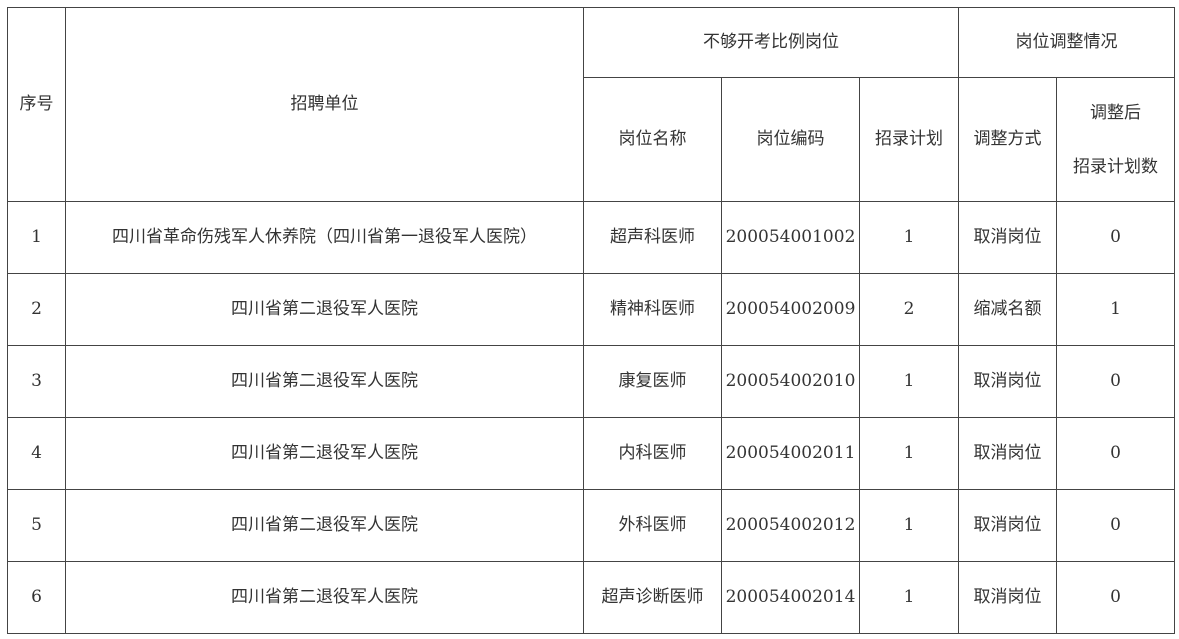 This screenshot has width=1179, height=639. What do you see at coordinates (652, 597) in the screenshot?
I see `cell-post-name: 超声诊断医师` at bounding box center [652, 597].